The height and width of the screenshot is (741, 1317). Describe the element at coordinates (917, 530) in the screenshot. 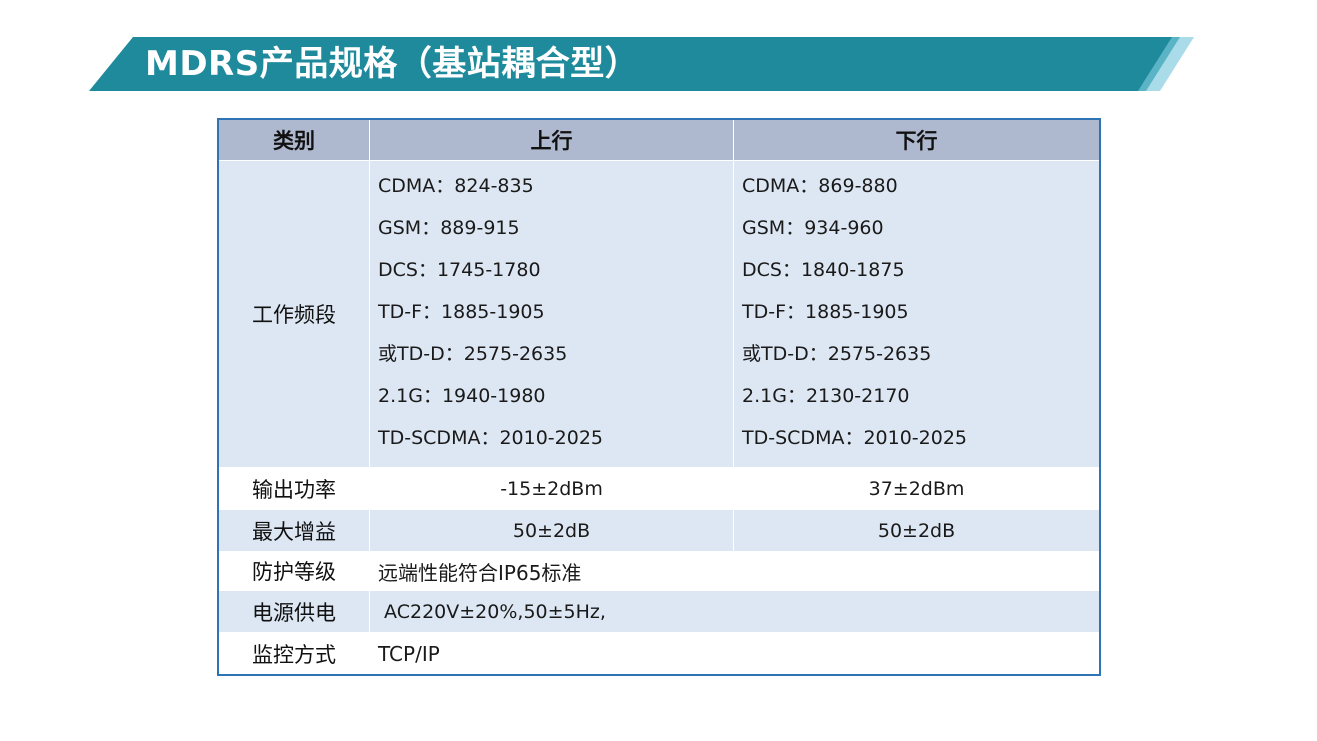

I see `max-gain-downlink: 50±2dB` at that location.